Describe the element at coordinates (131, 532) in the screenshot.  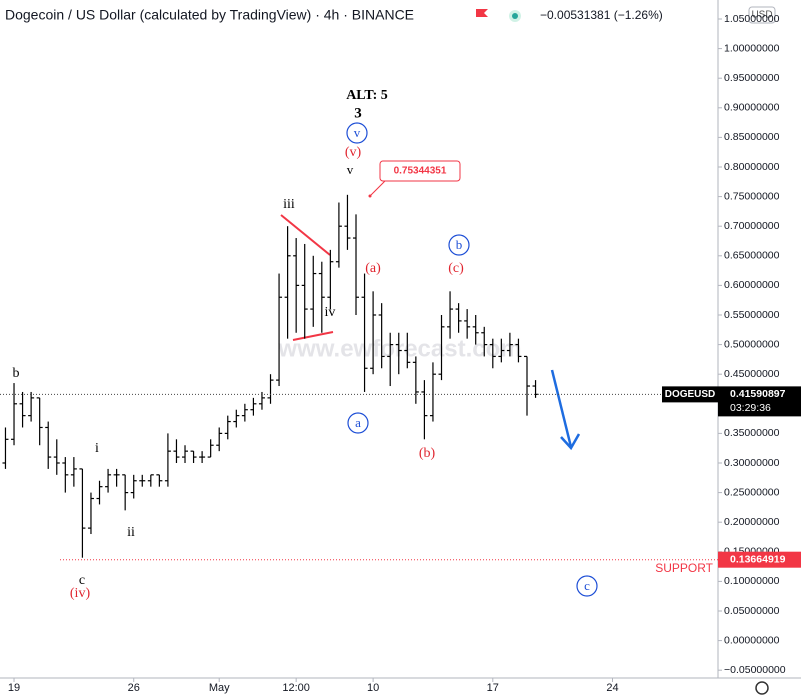
I see `wave-label: ii` at that location.